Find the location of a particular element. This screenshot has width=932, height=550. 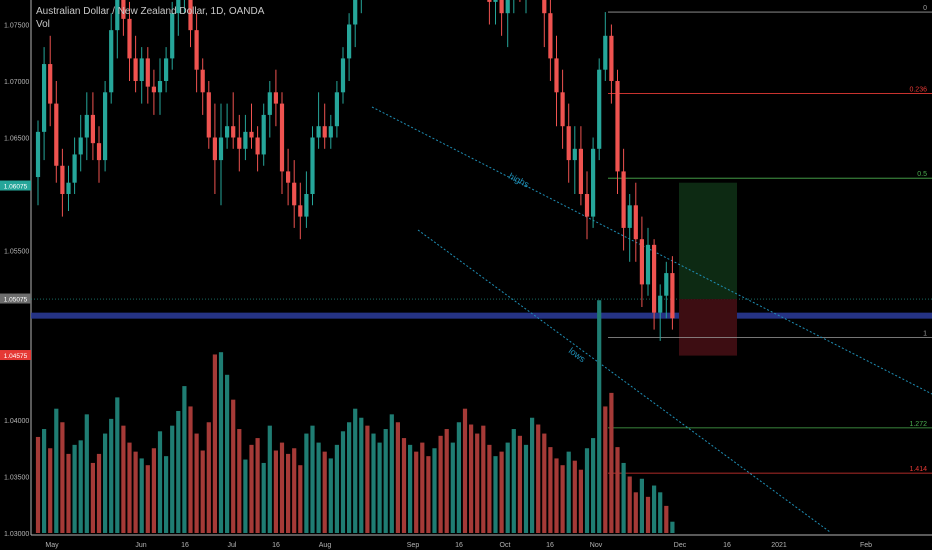

time-tick-label: Dec is located at coordinates (680, 545).